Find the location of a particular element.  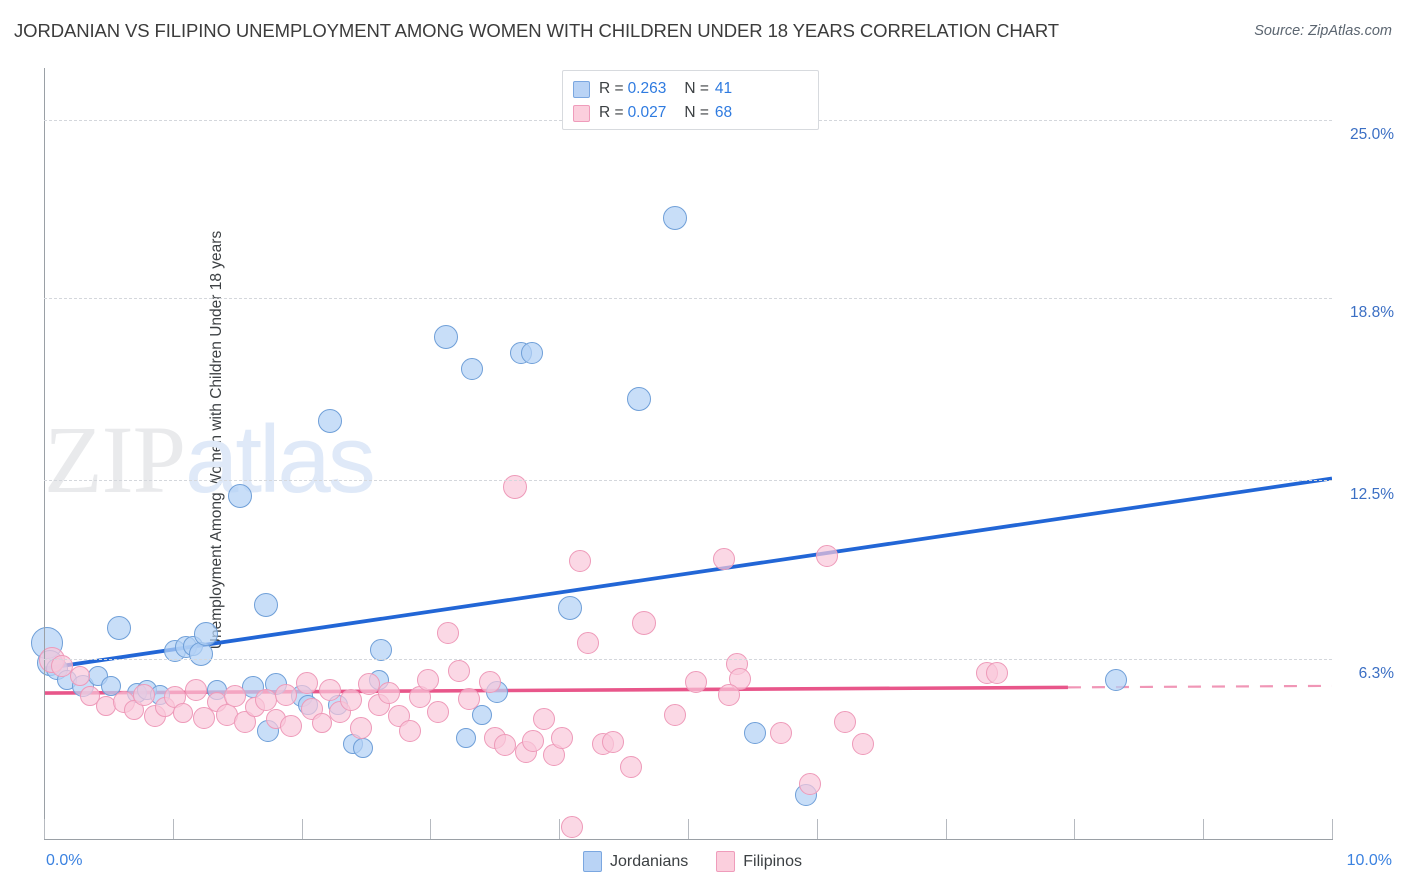

series-legend-item-filipinos: Filipinos is located at coordinates (759, 861).